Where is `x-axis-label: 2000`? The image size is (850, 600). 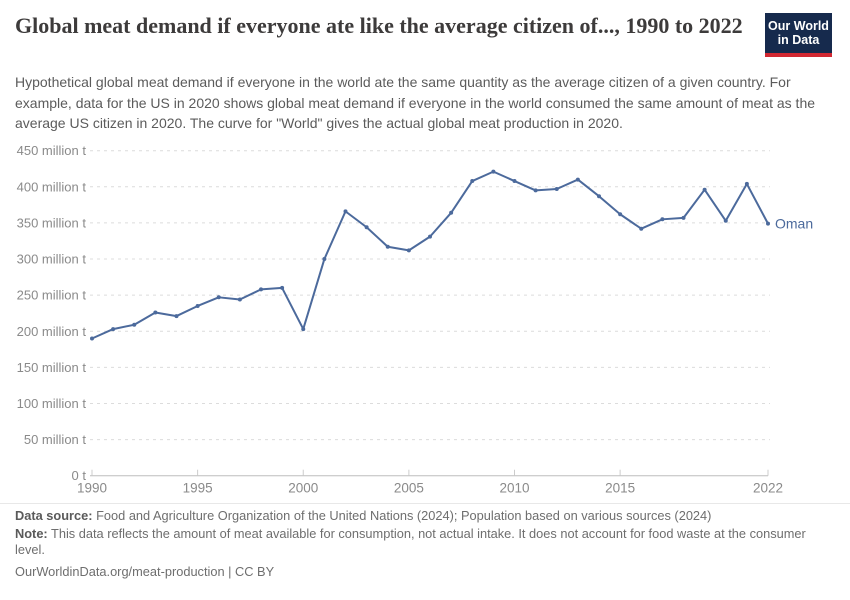 x-axis-label: 2000 is located at coordinates (303, 488).